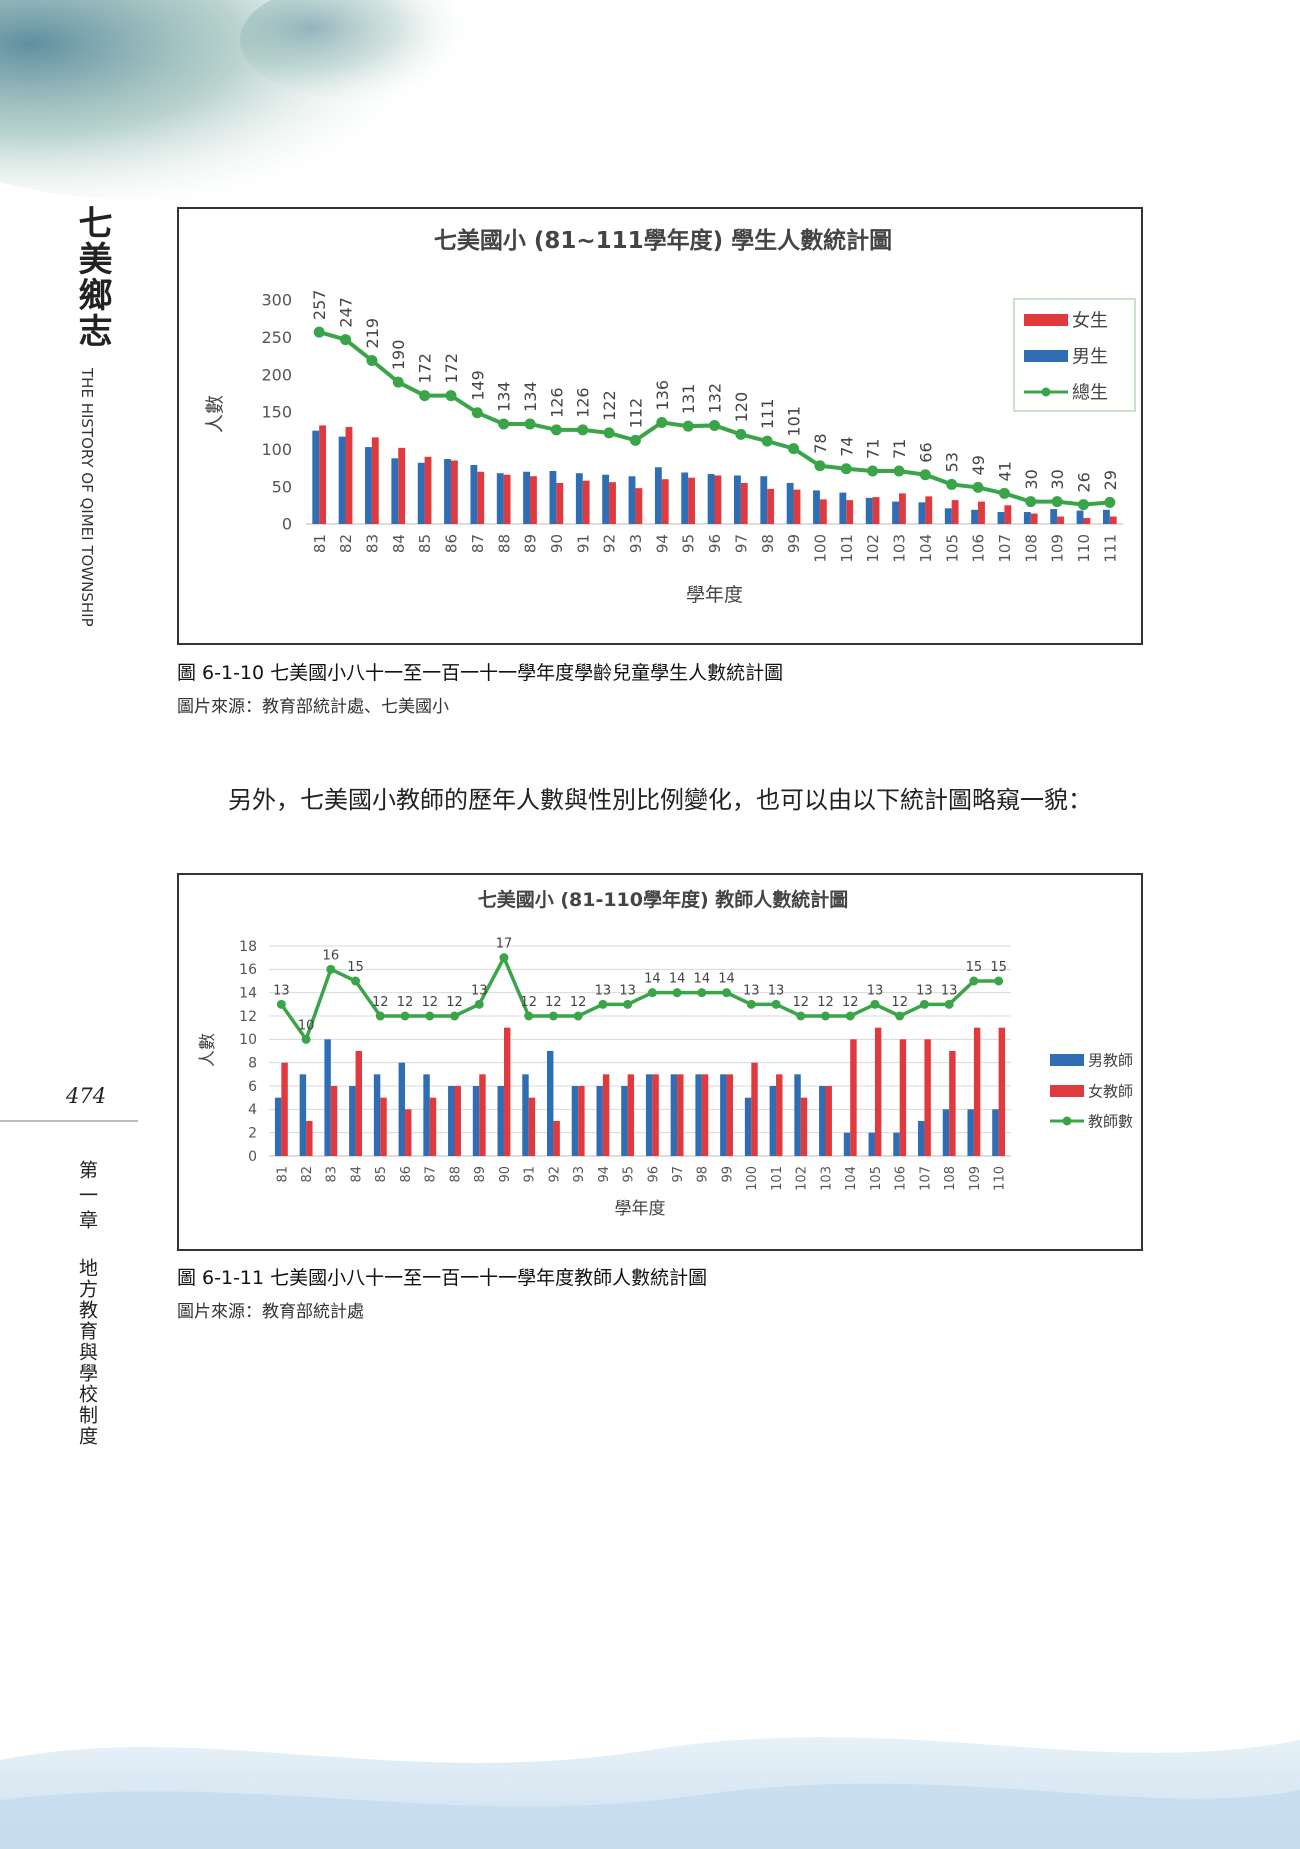 Image resolution: width=1300 pixels, height=1849 pixels. Describe the element at coordinates (451, 368) in the screenshot. I see `data-label: 172` at that location.